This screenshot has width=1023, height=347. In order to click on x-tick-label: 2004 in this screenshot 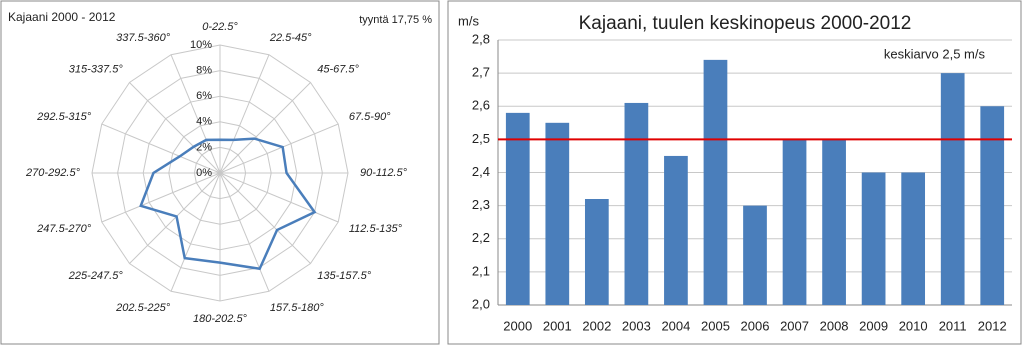, I will do `click(675, 325)`.